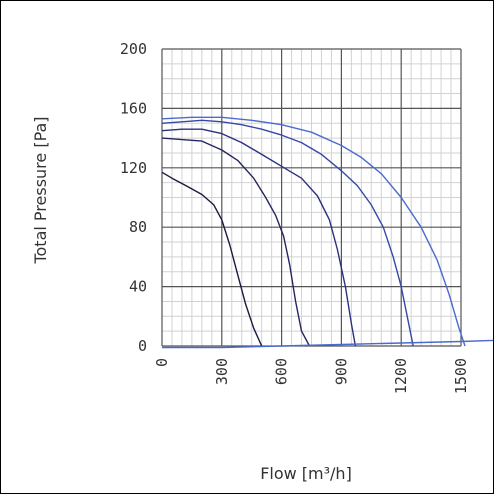 This screenshot has width=494, height=494. What do you see at coordinates (282, 371) in the screenshot?
I see `x-tick-label: 600` at bounding box center [282, 371].